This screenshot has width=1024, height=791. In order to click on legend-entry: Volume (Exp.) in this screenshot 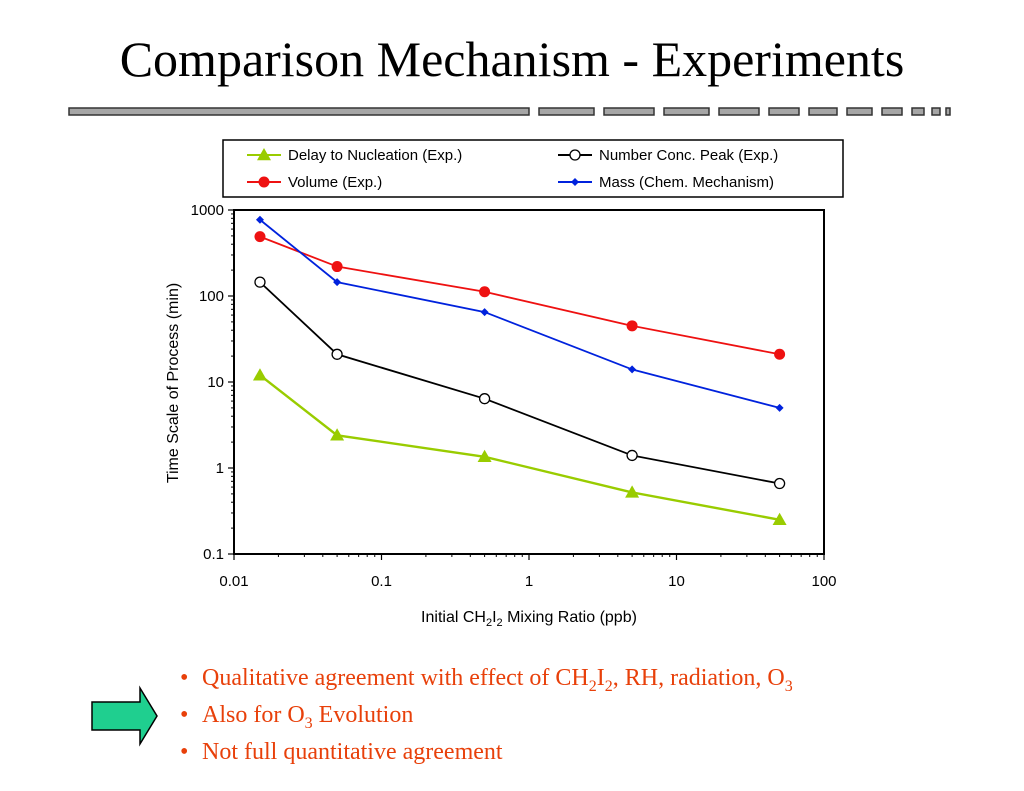, I will do `click(314, 182)`.